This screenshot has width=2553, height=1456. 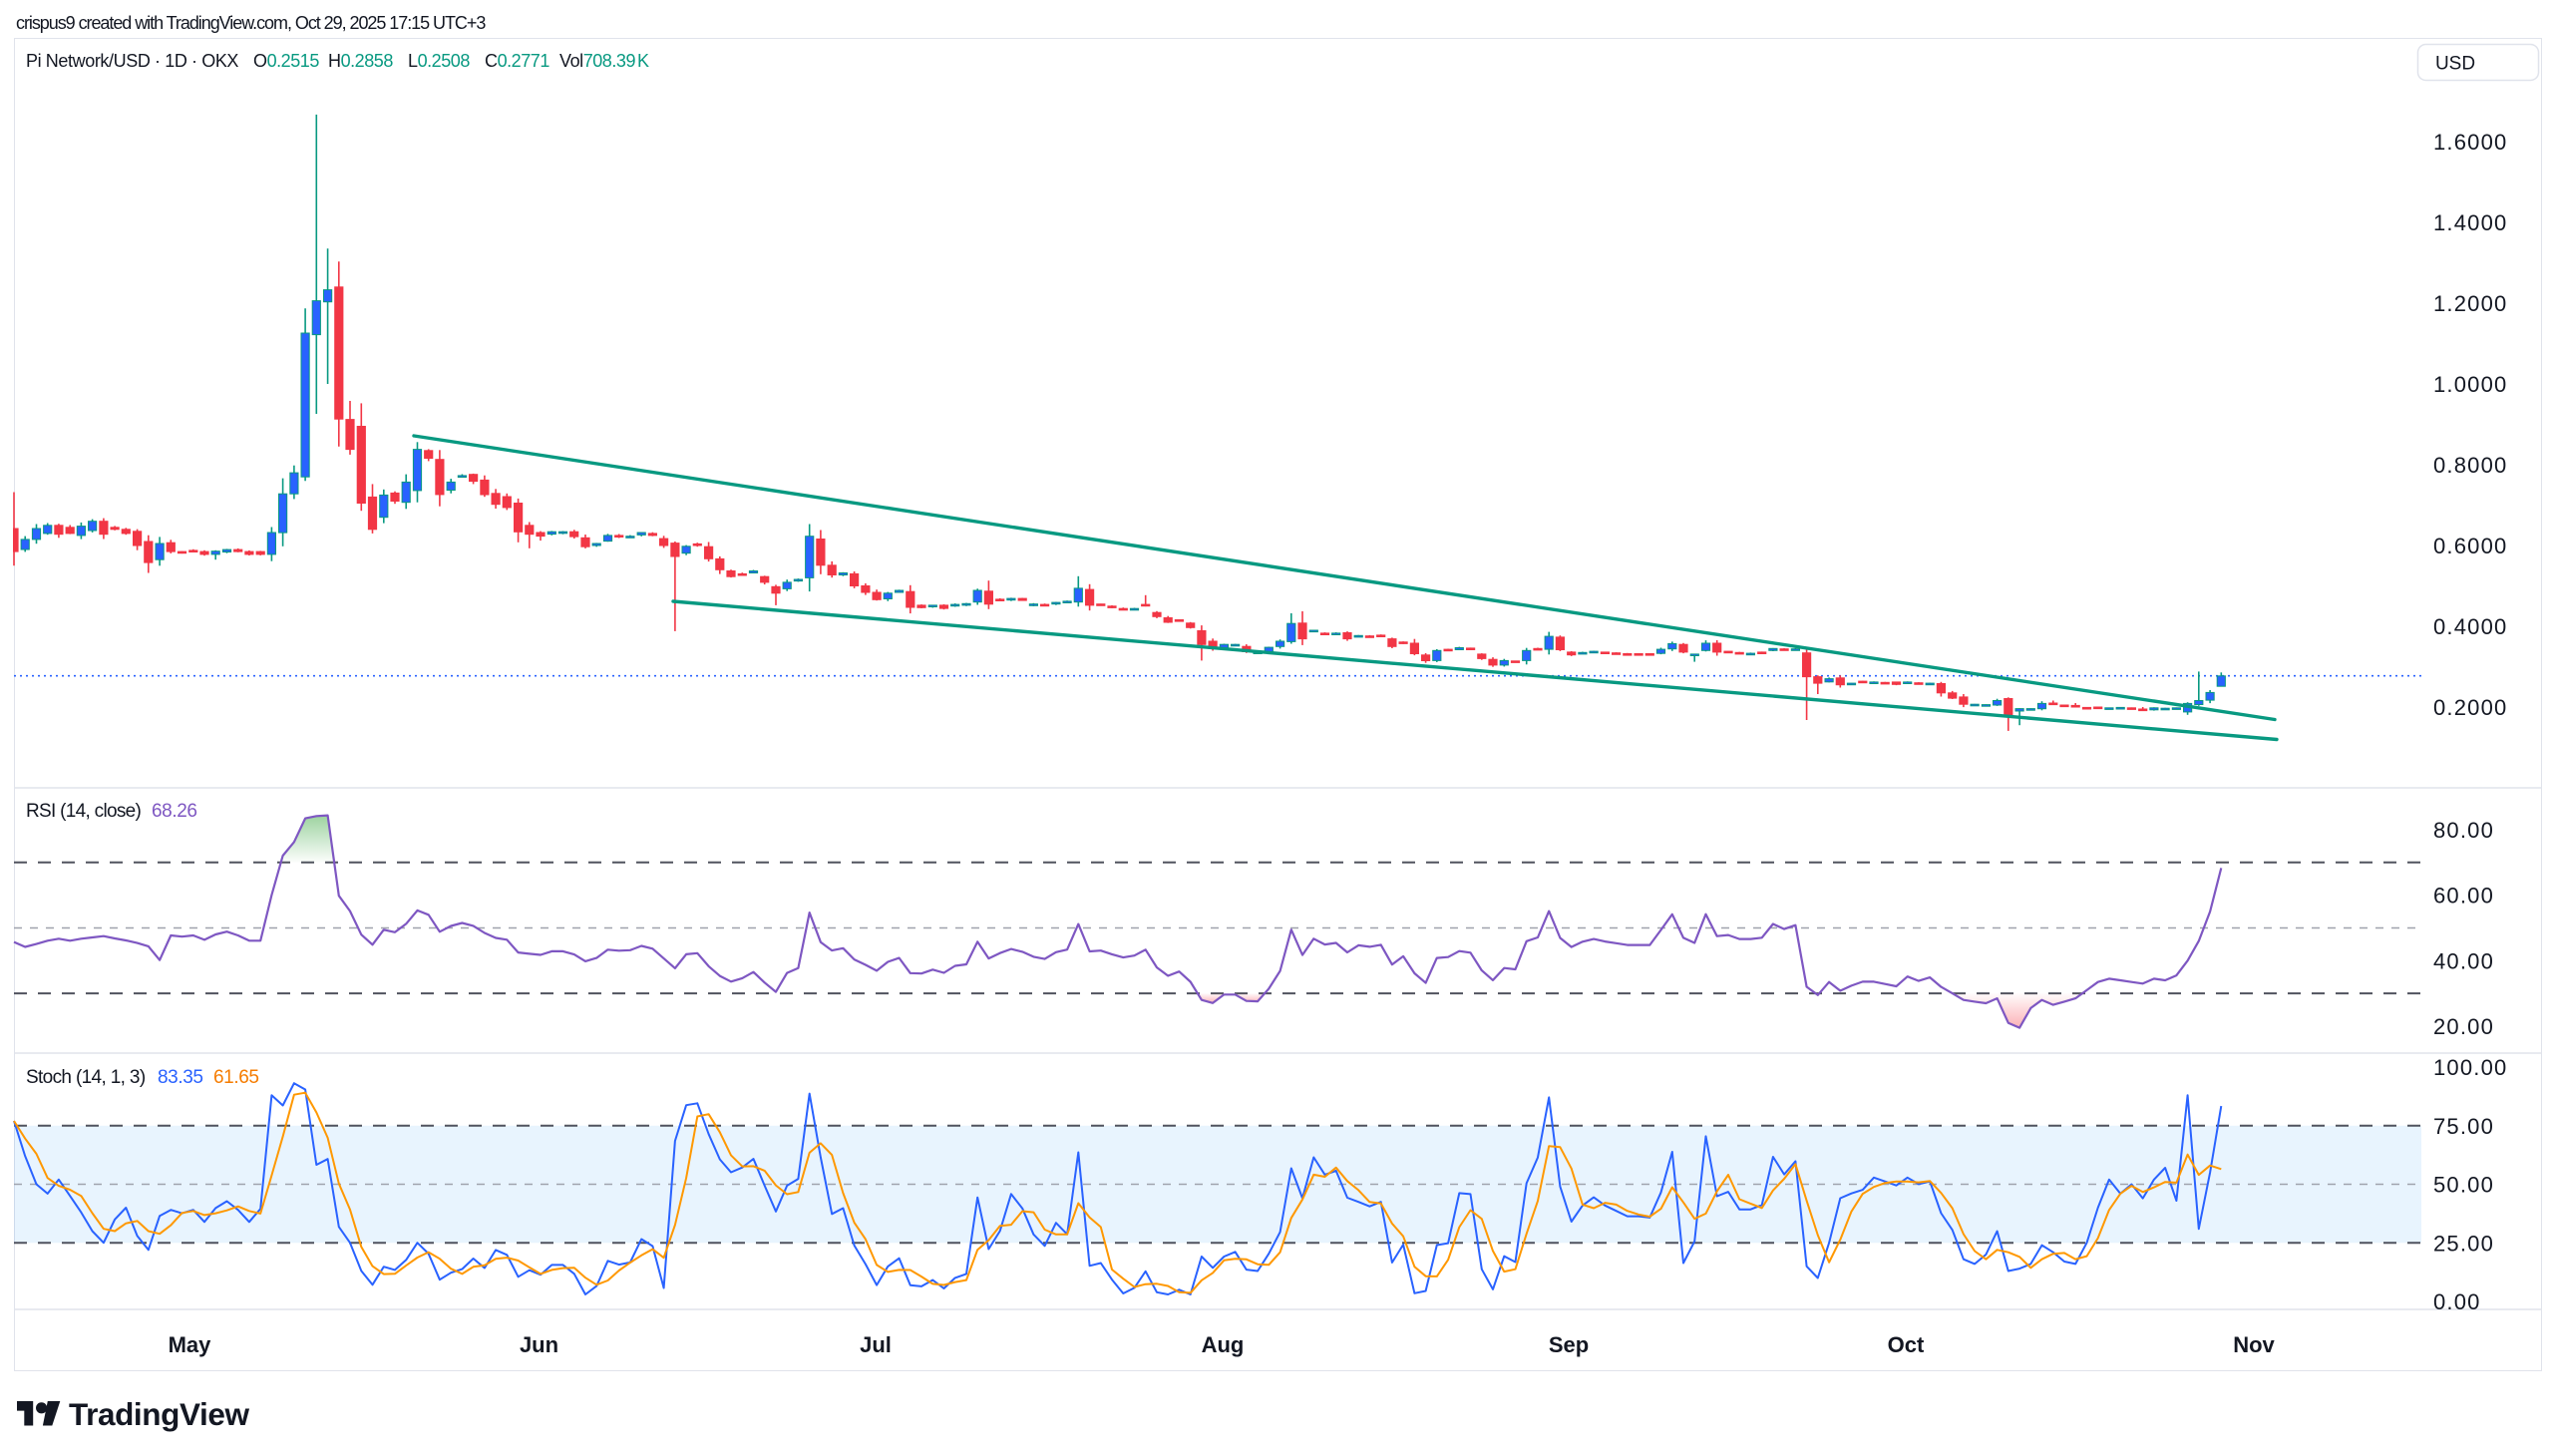 What do you see at coordinates (1907, 1344) in the screenshot?
I see `svg-text: Oct` at bounding box center [1907, 1344].